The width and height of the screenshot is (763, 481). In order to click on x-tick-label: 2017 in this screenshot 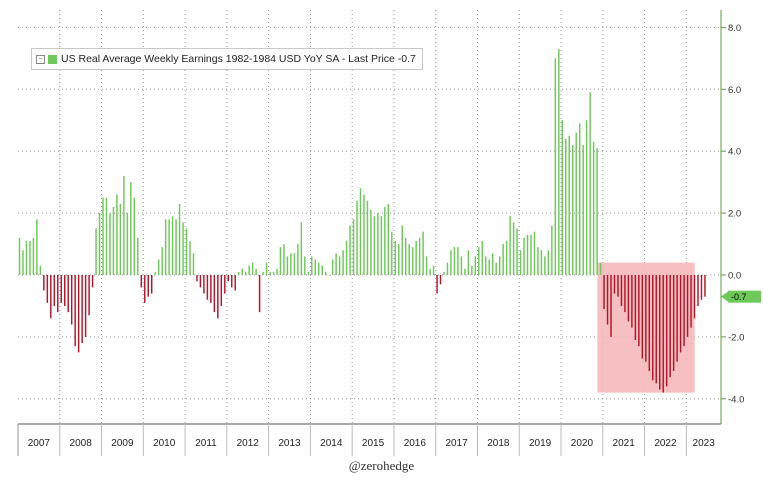, I will do `click(456, 443)`.